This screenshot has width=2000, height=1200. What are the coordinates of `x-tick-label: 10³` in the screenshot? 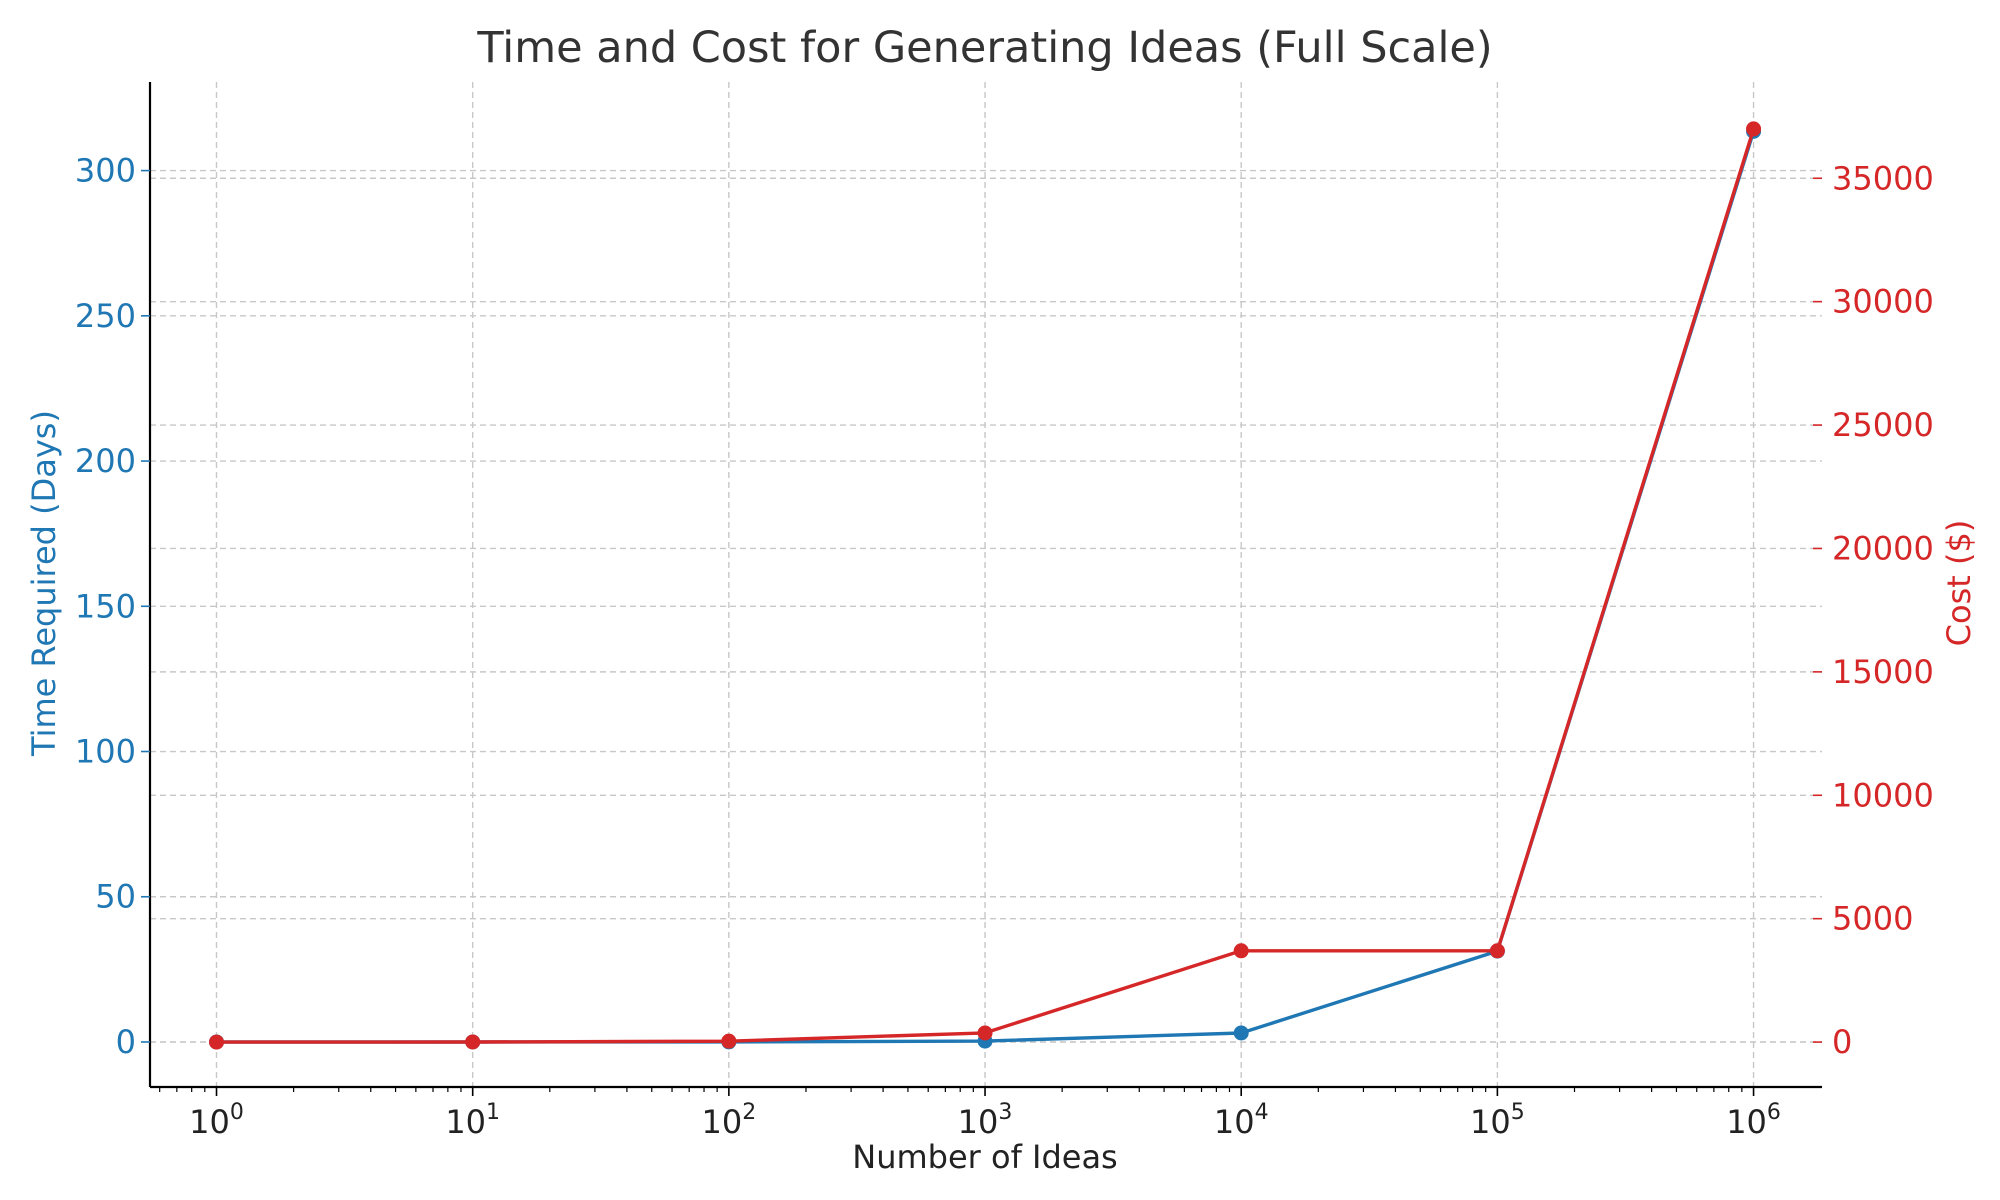 It's located at (985, 1120).